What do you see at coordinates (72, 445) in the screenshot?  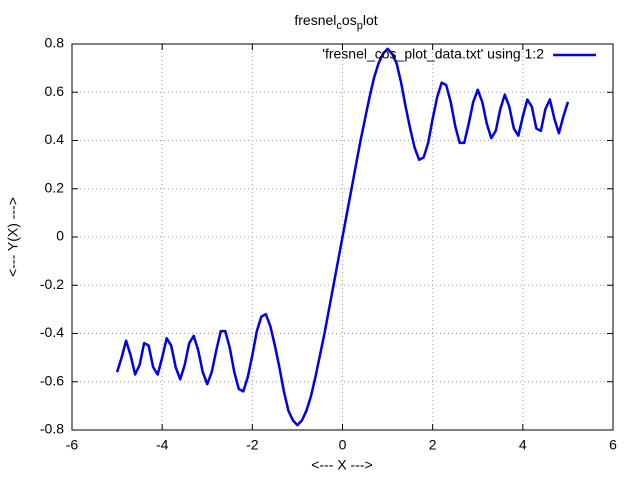 I see `x-tick-label: -6` at bounding box center [72, 445].